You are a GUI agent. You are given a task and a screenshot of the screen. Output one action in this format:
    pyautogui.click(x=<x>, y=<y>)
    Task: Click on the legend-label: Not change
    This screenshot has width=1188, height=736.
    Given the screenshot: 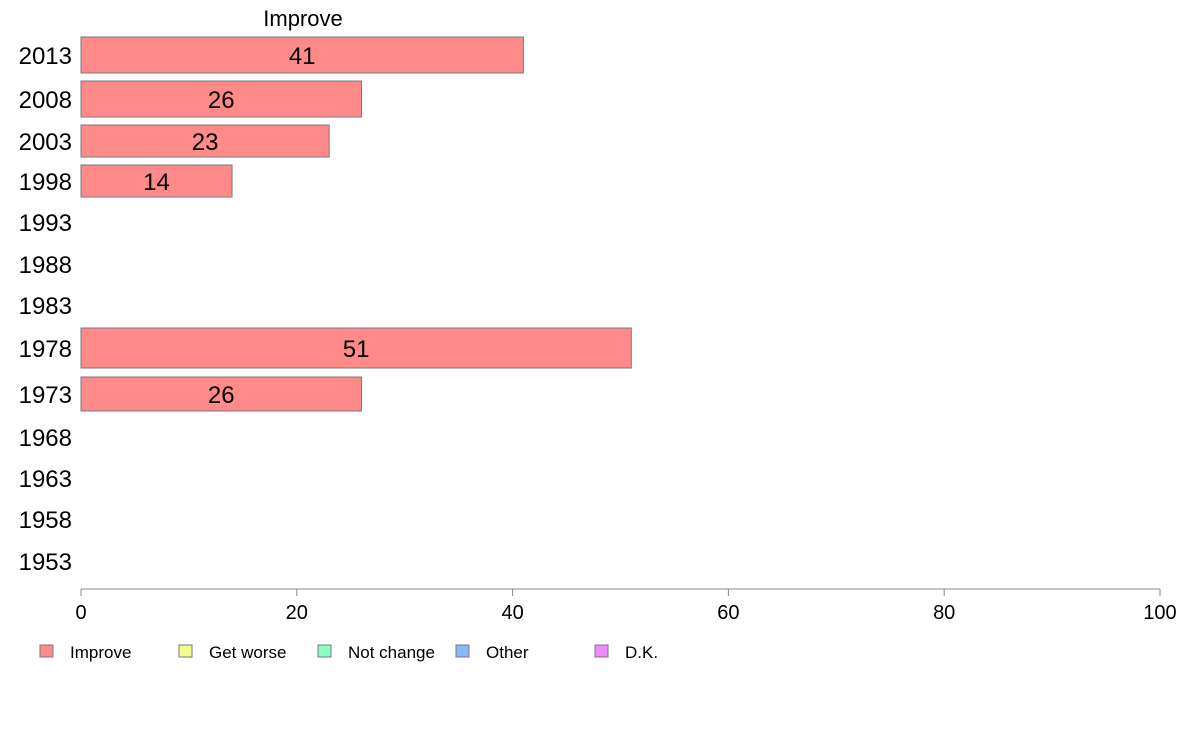 What is the action you would take?
    pyautogui.click(x=391, y=652)
    